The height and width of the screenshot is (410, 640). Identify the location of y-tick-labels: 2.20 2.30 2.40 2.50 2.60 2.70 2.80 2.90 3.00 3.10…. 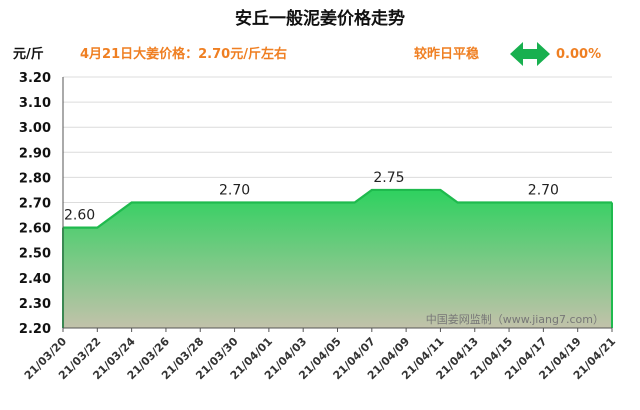
(35, 204).